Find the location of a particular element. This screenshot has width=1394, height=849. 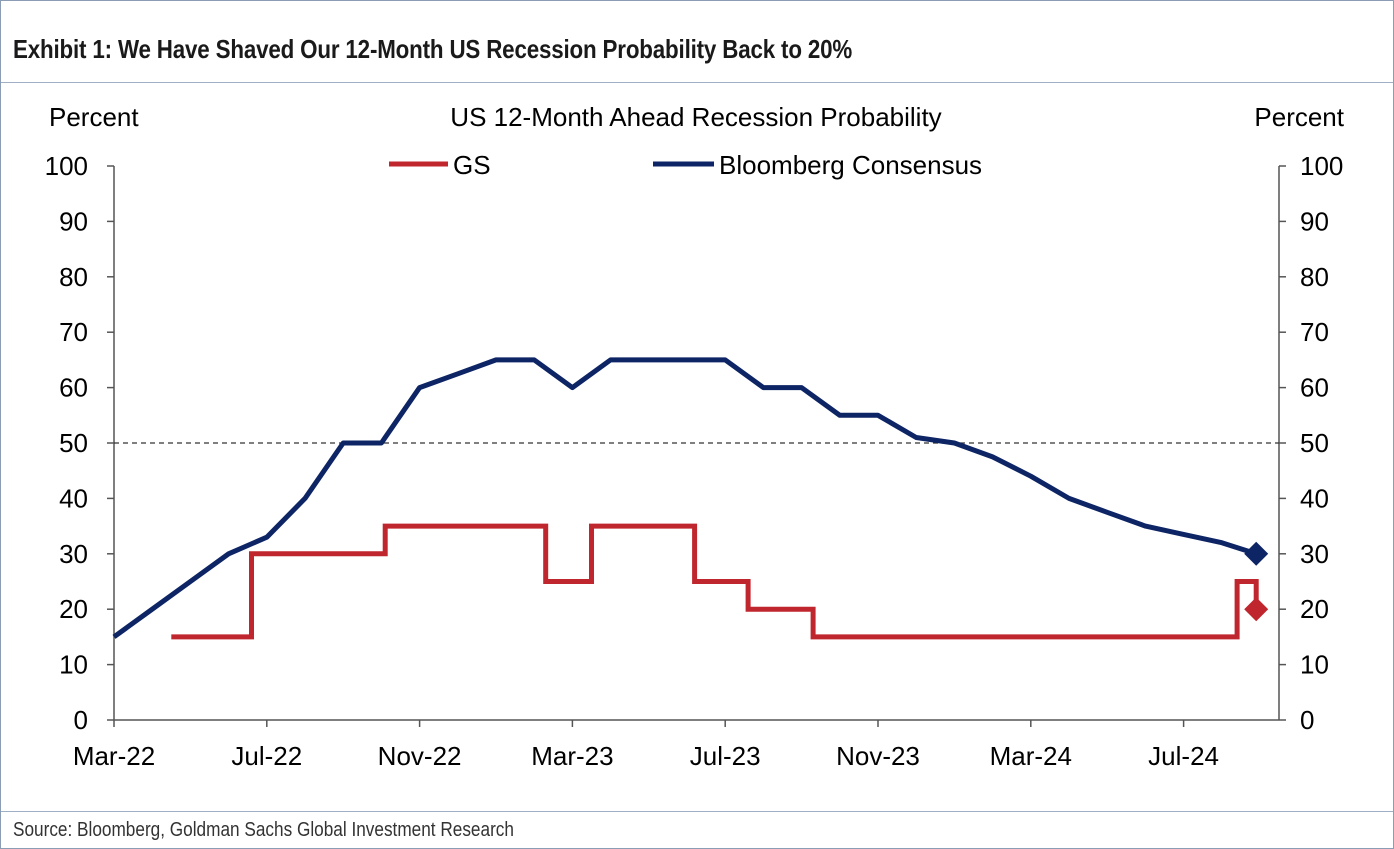

chart-title: US 12-Month Ahead Recession Probability is located at coordinates (695, 117).